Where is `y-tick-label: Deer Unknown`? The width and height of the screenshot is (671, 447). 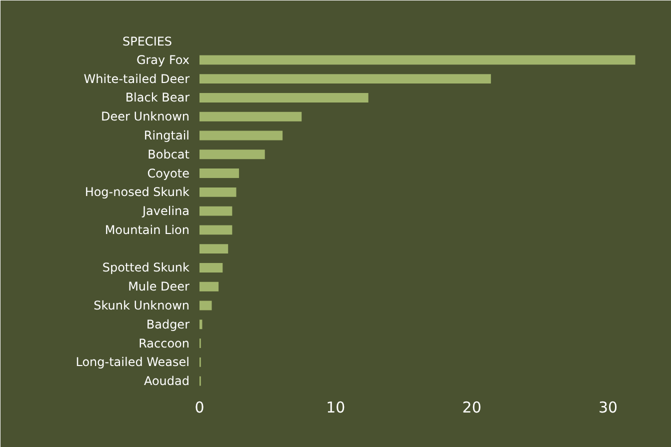
y-tick-label: Deer Unknown is located at coordinates (145, 117).